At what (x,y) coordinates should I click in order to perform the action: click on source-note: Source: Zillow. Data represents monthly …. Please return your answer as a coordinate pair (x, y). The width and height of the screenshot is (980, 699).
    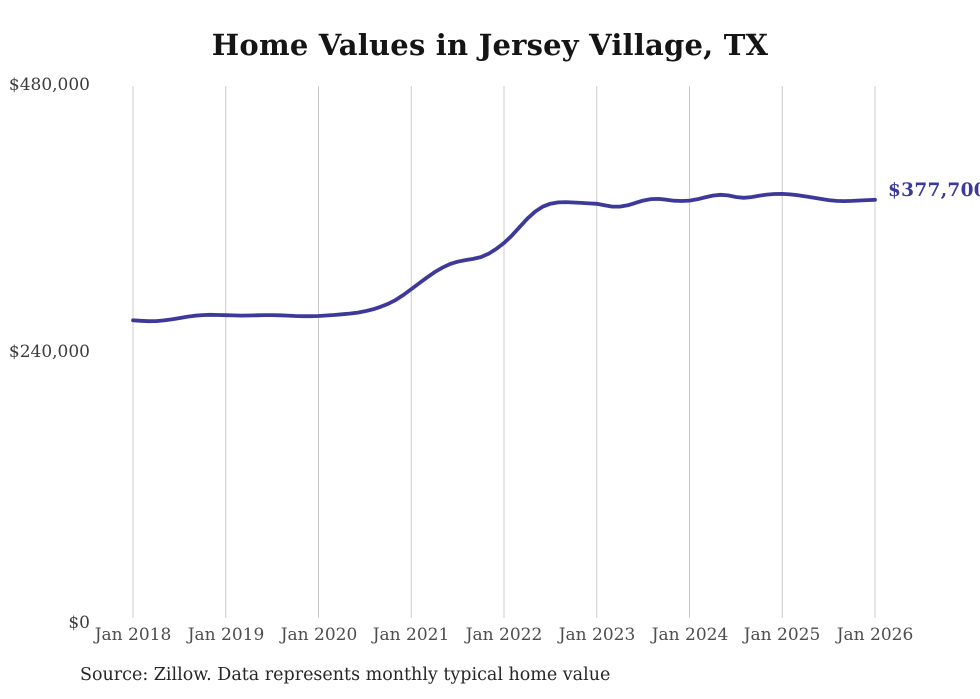
    Looking at the image, I should click on (345, 675).